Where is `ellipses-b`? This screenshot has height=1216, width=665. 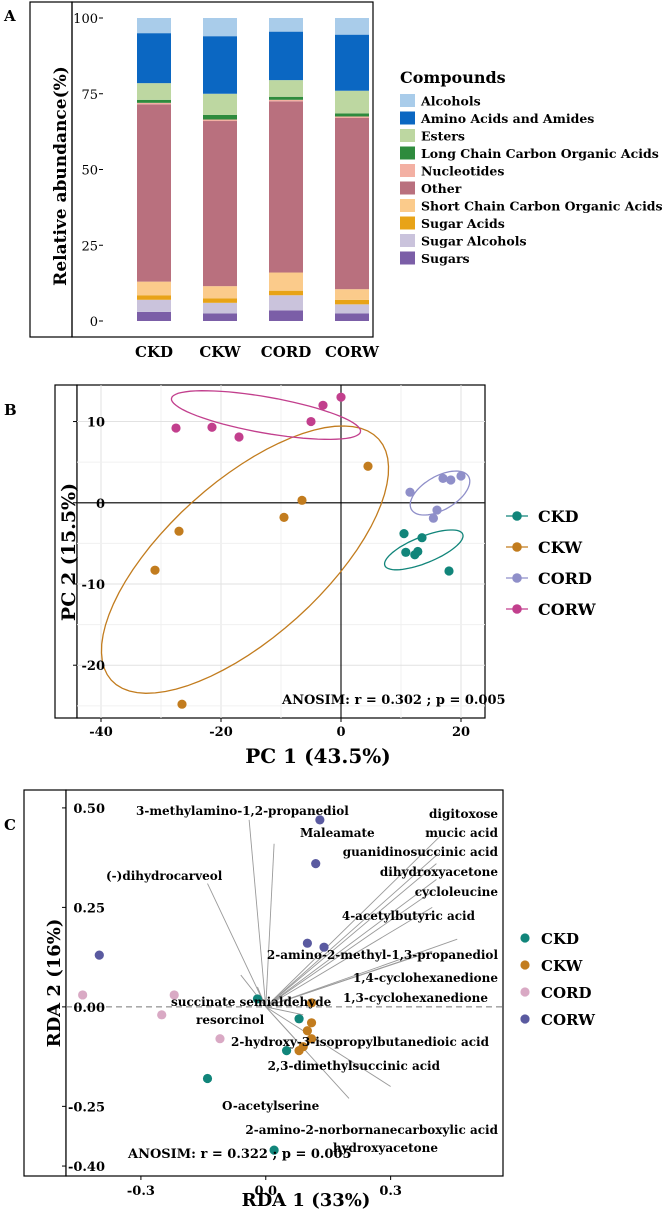 ellipses-b is located at coordinates (285, 542).